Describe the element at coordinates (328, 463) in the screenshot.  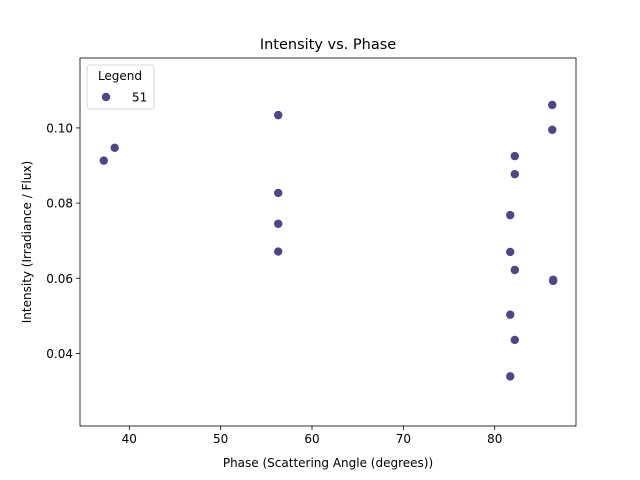
I see `x-axis-label: Phase (Scattering Angle (degrees))` at that location.